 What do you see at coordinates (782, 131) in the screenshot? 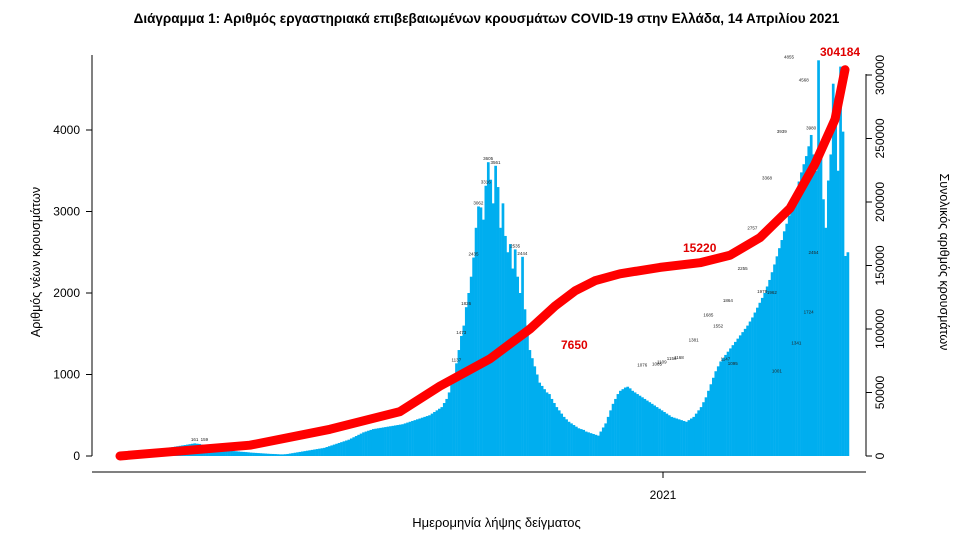
I see `bar-value-label: 3939` at bounding box center [782, 131].